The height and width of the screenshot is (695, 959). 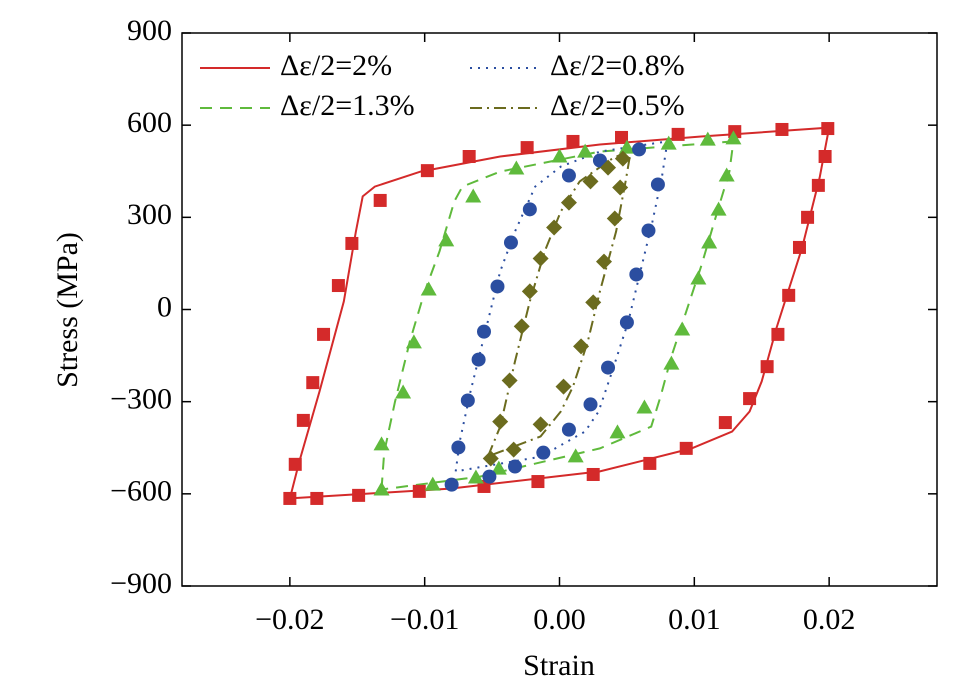 I want to click on legend-label: Δε/2=1.3%, so click(x=347, y=105).